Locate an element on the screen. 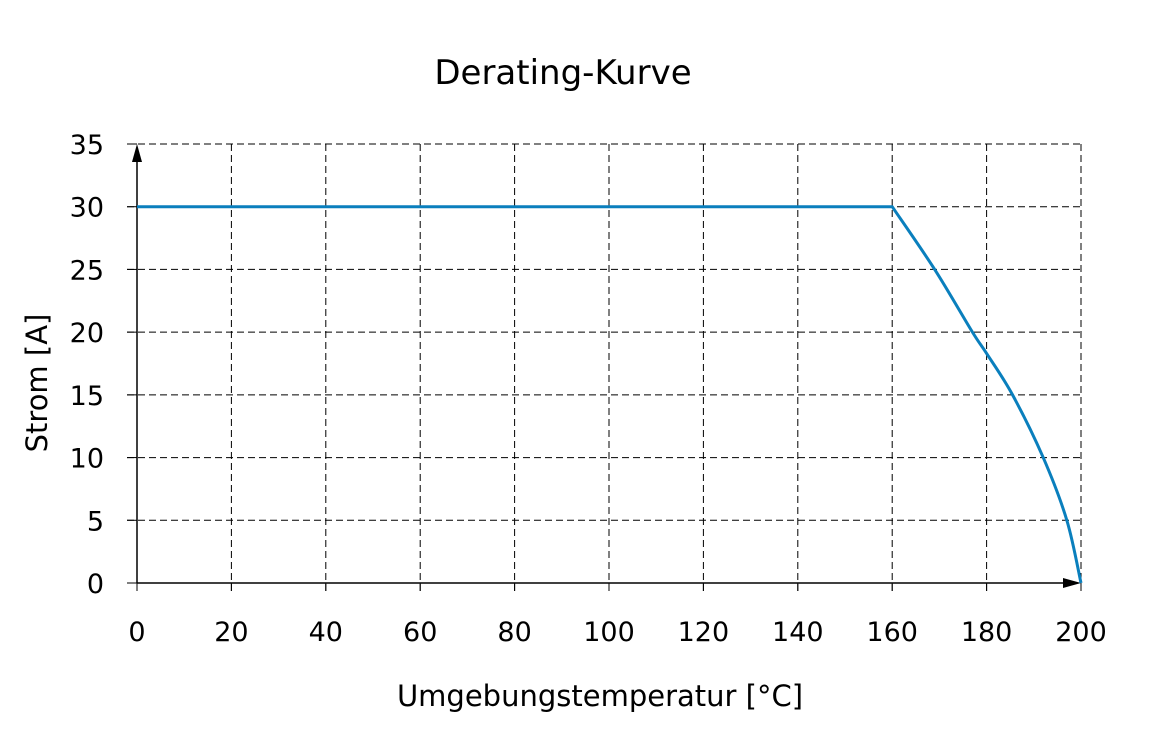 The width and height of the screenshot is (1162, 755). x-tick-label: 0 is located at coordinates (136, 632).